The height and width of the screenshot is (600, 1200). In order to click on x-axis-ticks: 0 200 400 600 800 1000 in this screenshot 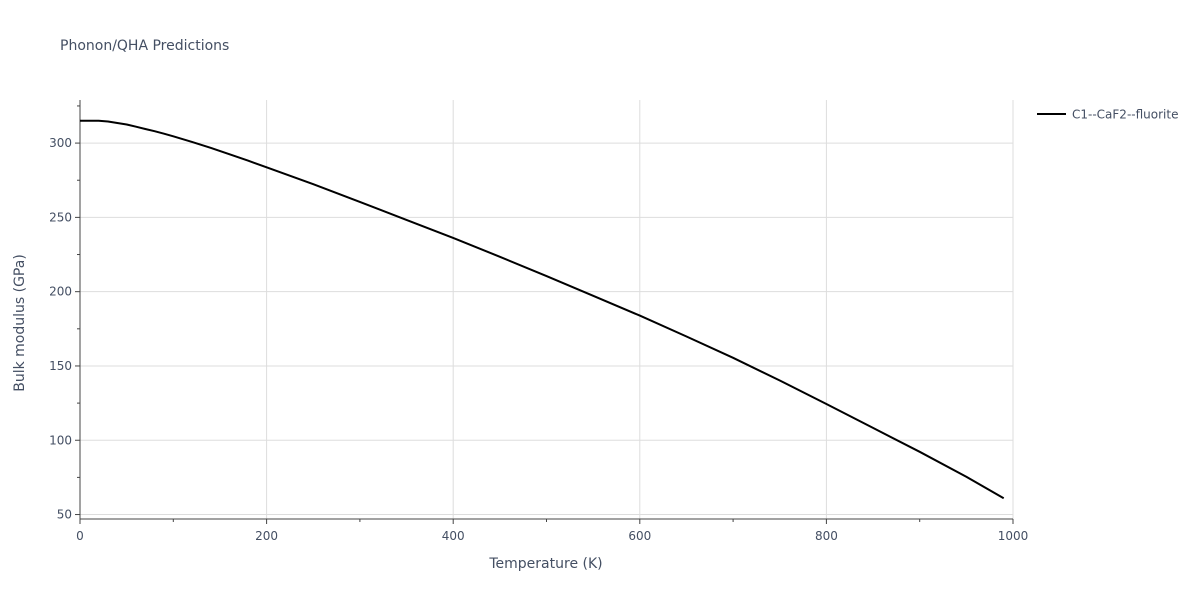, I will do `click(552, 531)`.